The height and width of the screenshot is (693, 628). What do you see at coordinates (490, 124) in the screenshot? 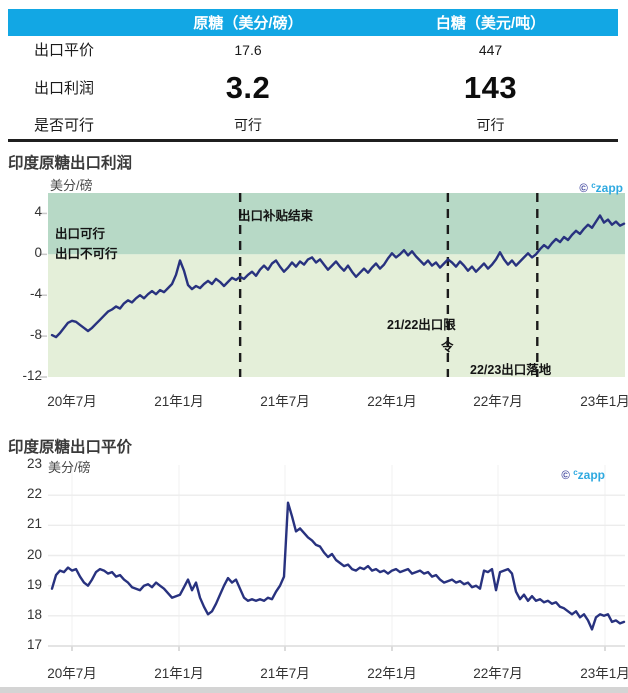
I see `white-sugar-feasibility-value: 可行` at bounding box center [490, 124].